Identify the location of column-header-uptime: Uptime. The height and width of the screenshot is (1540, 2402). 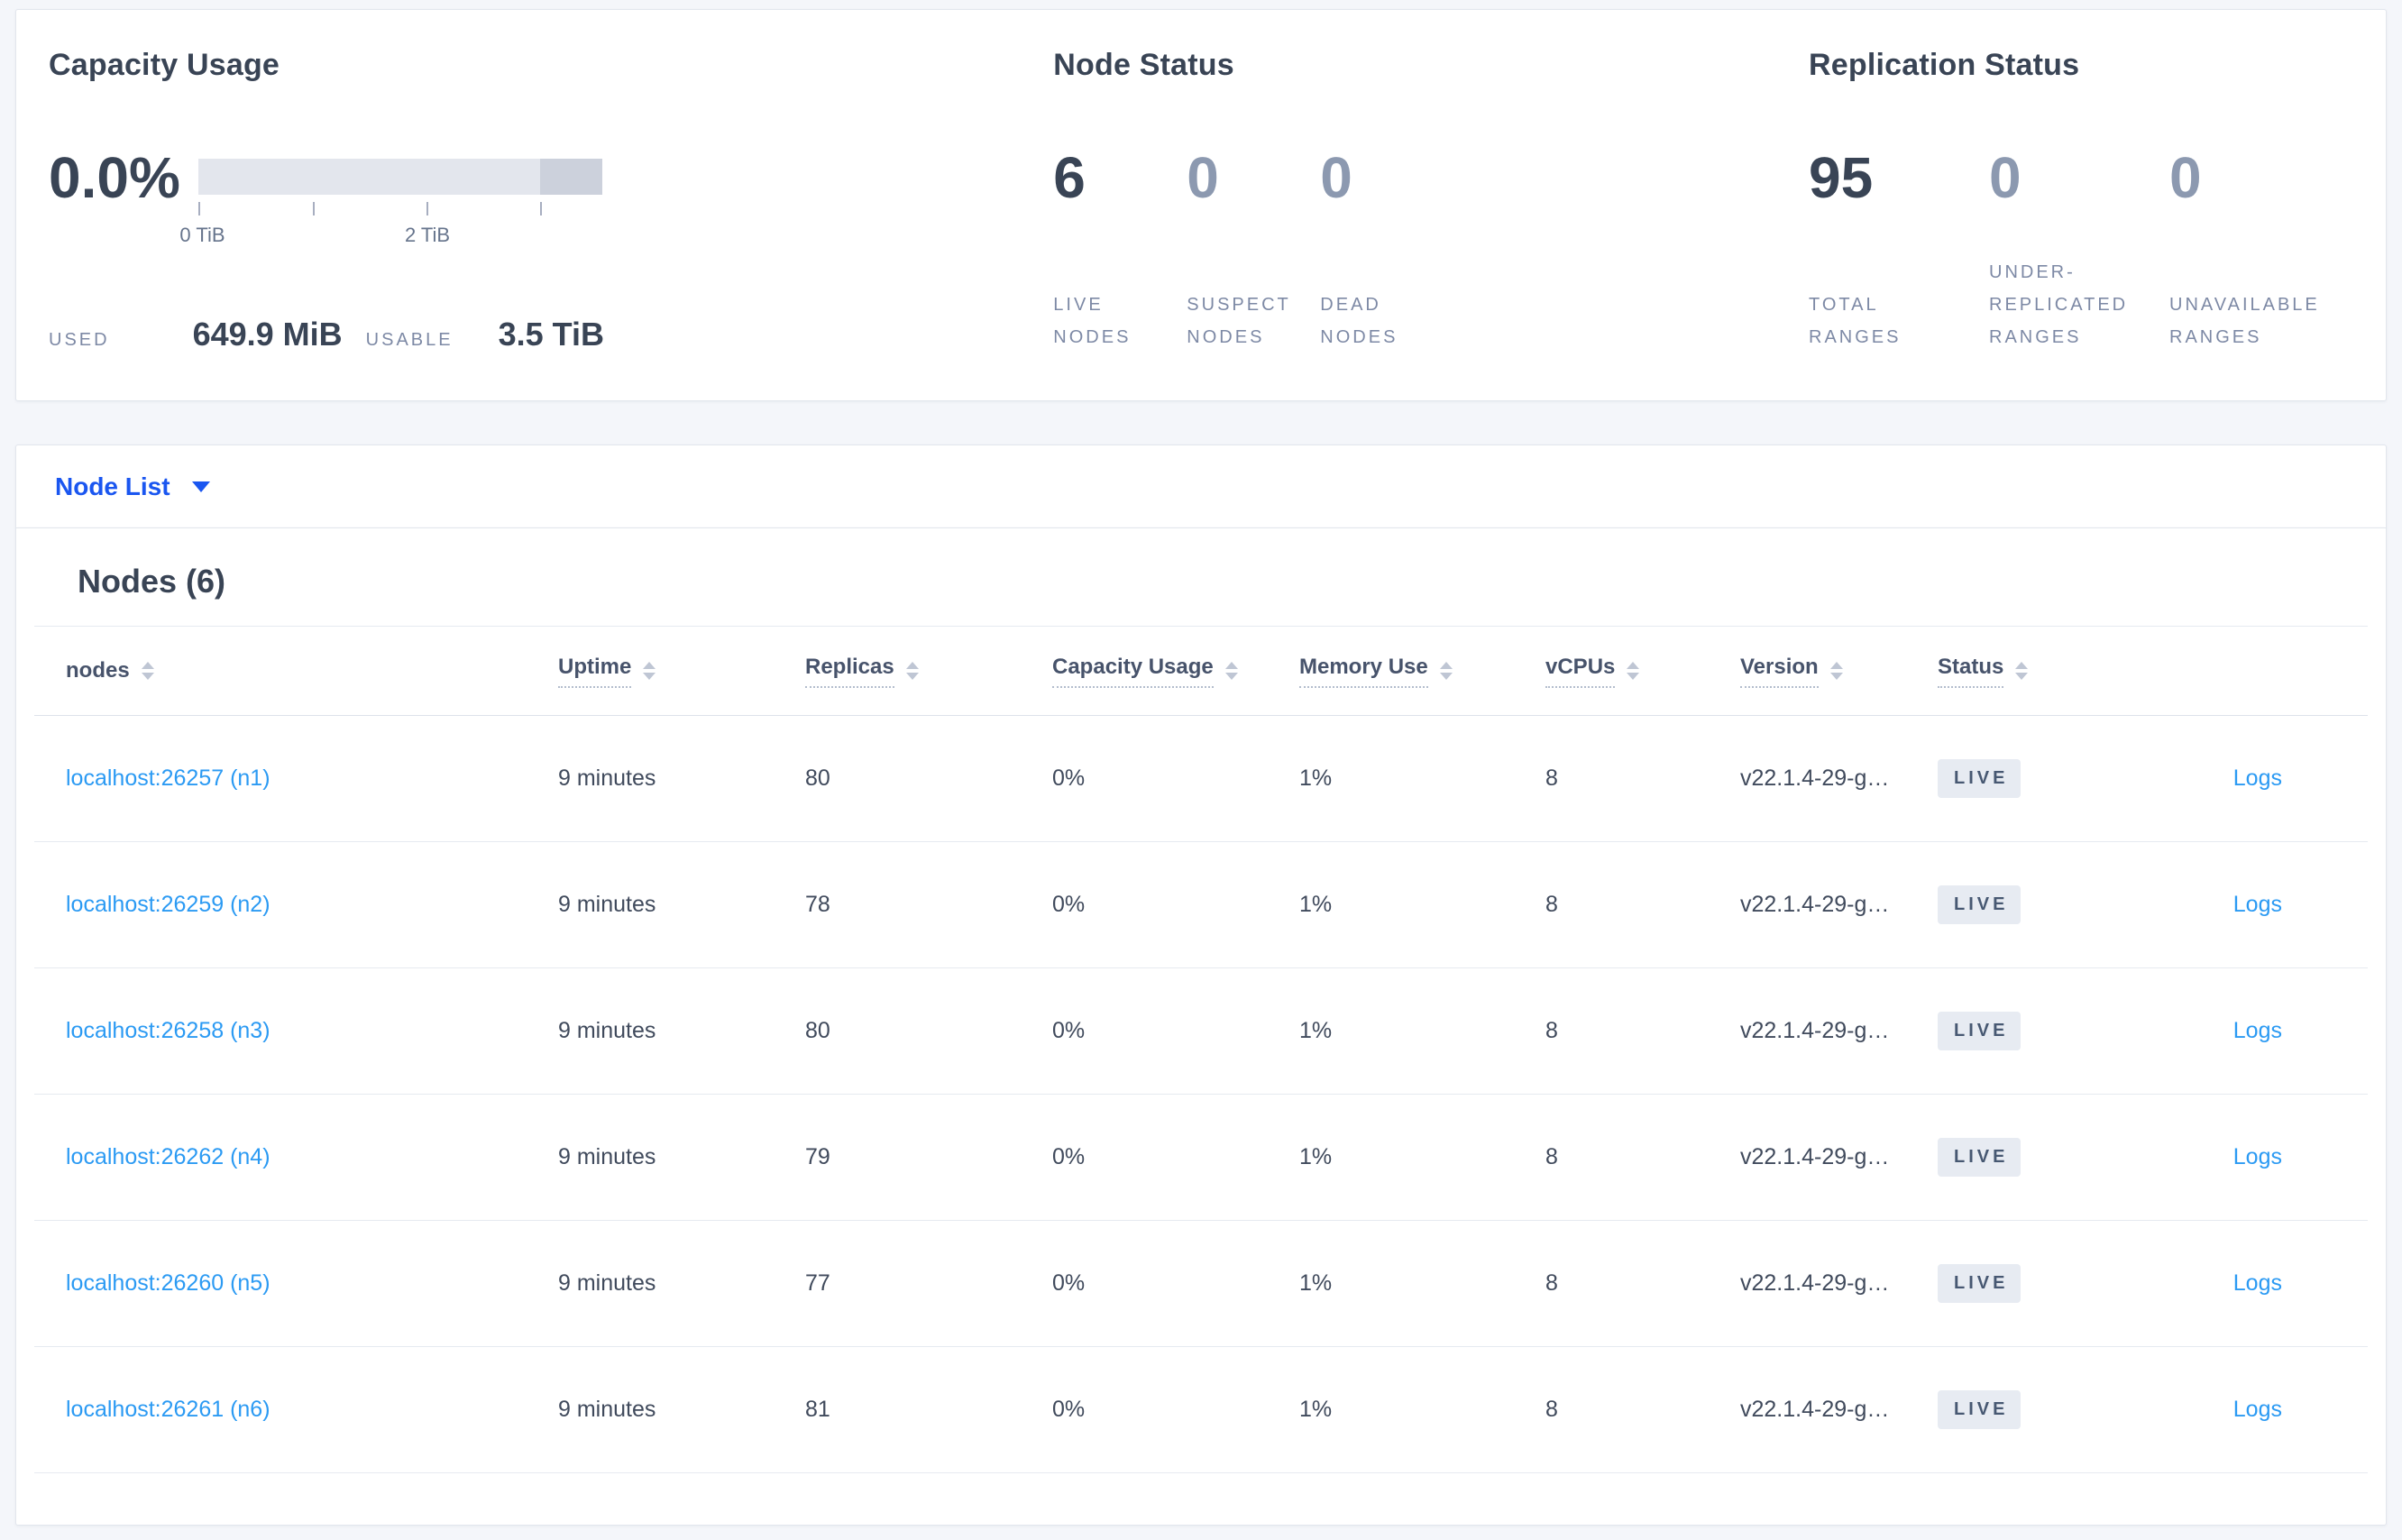
(681, 671).